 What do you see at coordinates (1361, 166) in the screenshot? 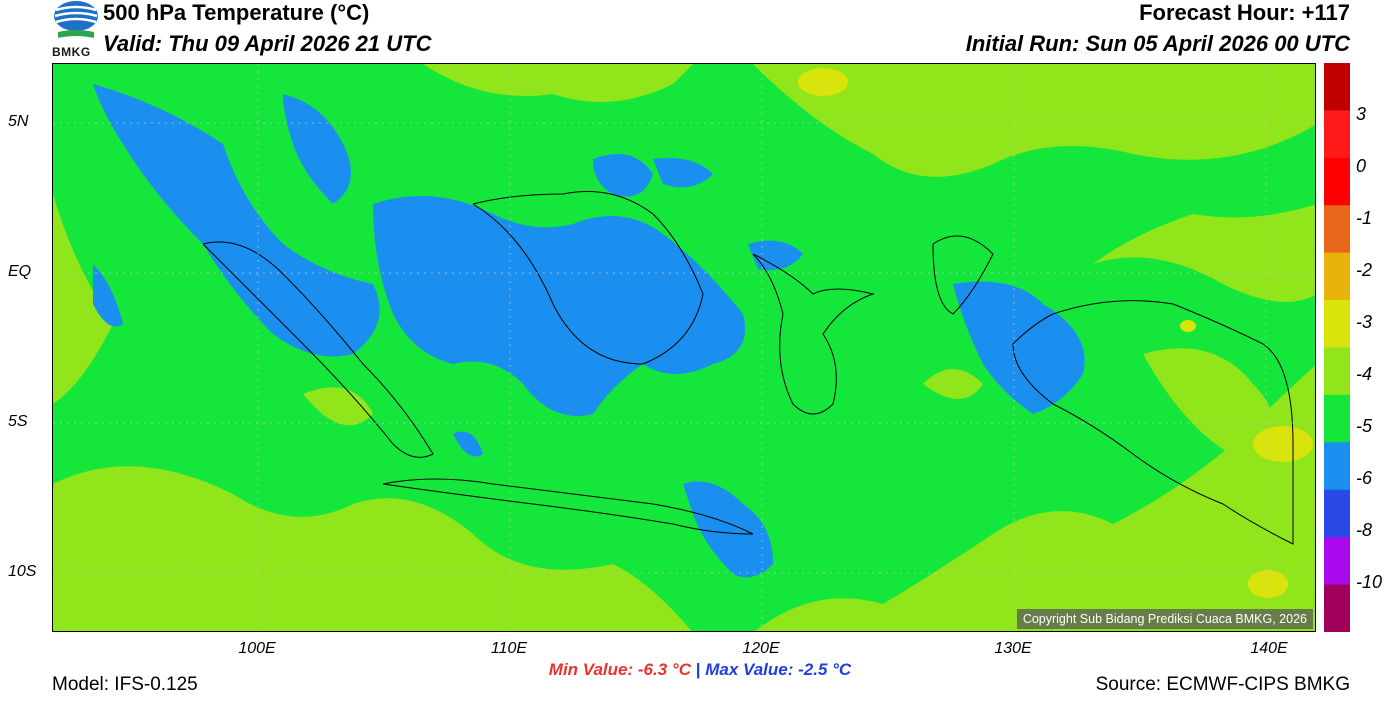
I see `colorbar-label: 0` at bounding box center [1361, 166].